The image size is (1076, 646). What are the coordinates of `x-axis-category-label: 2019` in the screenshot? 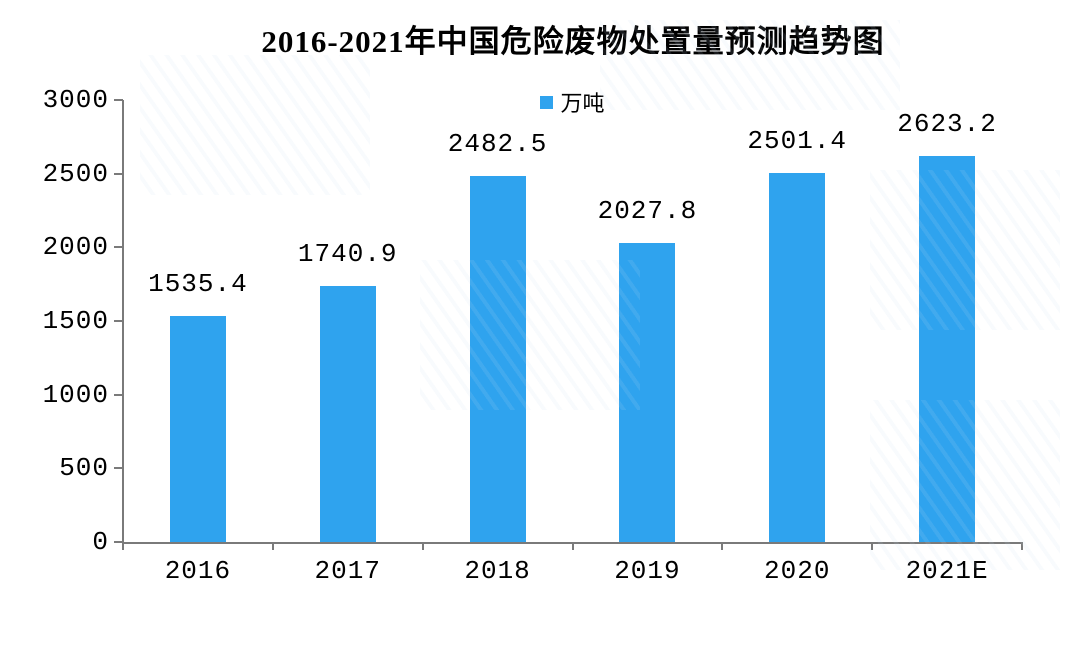 It's located at (647, 571).